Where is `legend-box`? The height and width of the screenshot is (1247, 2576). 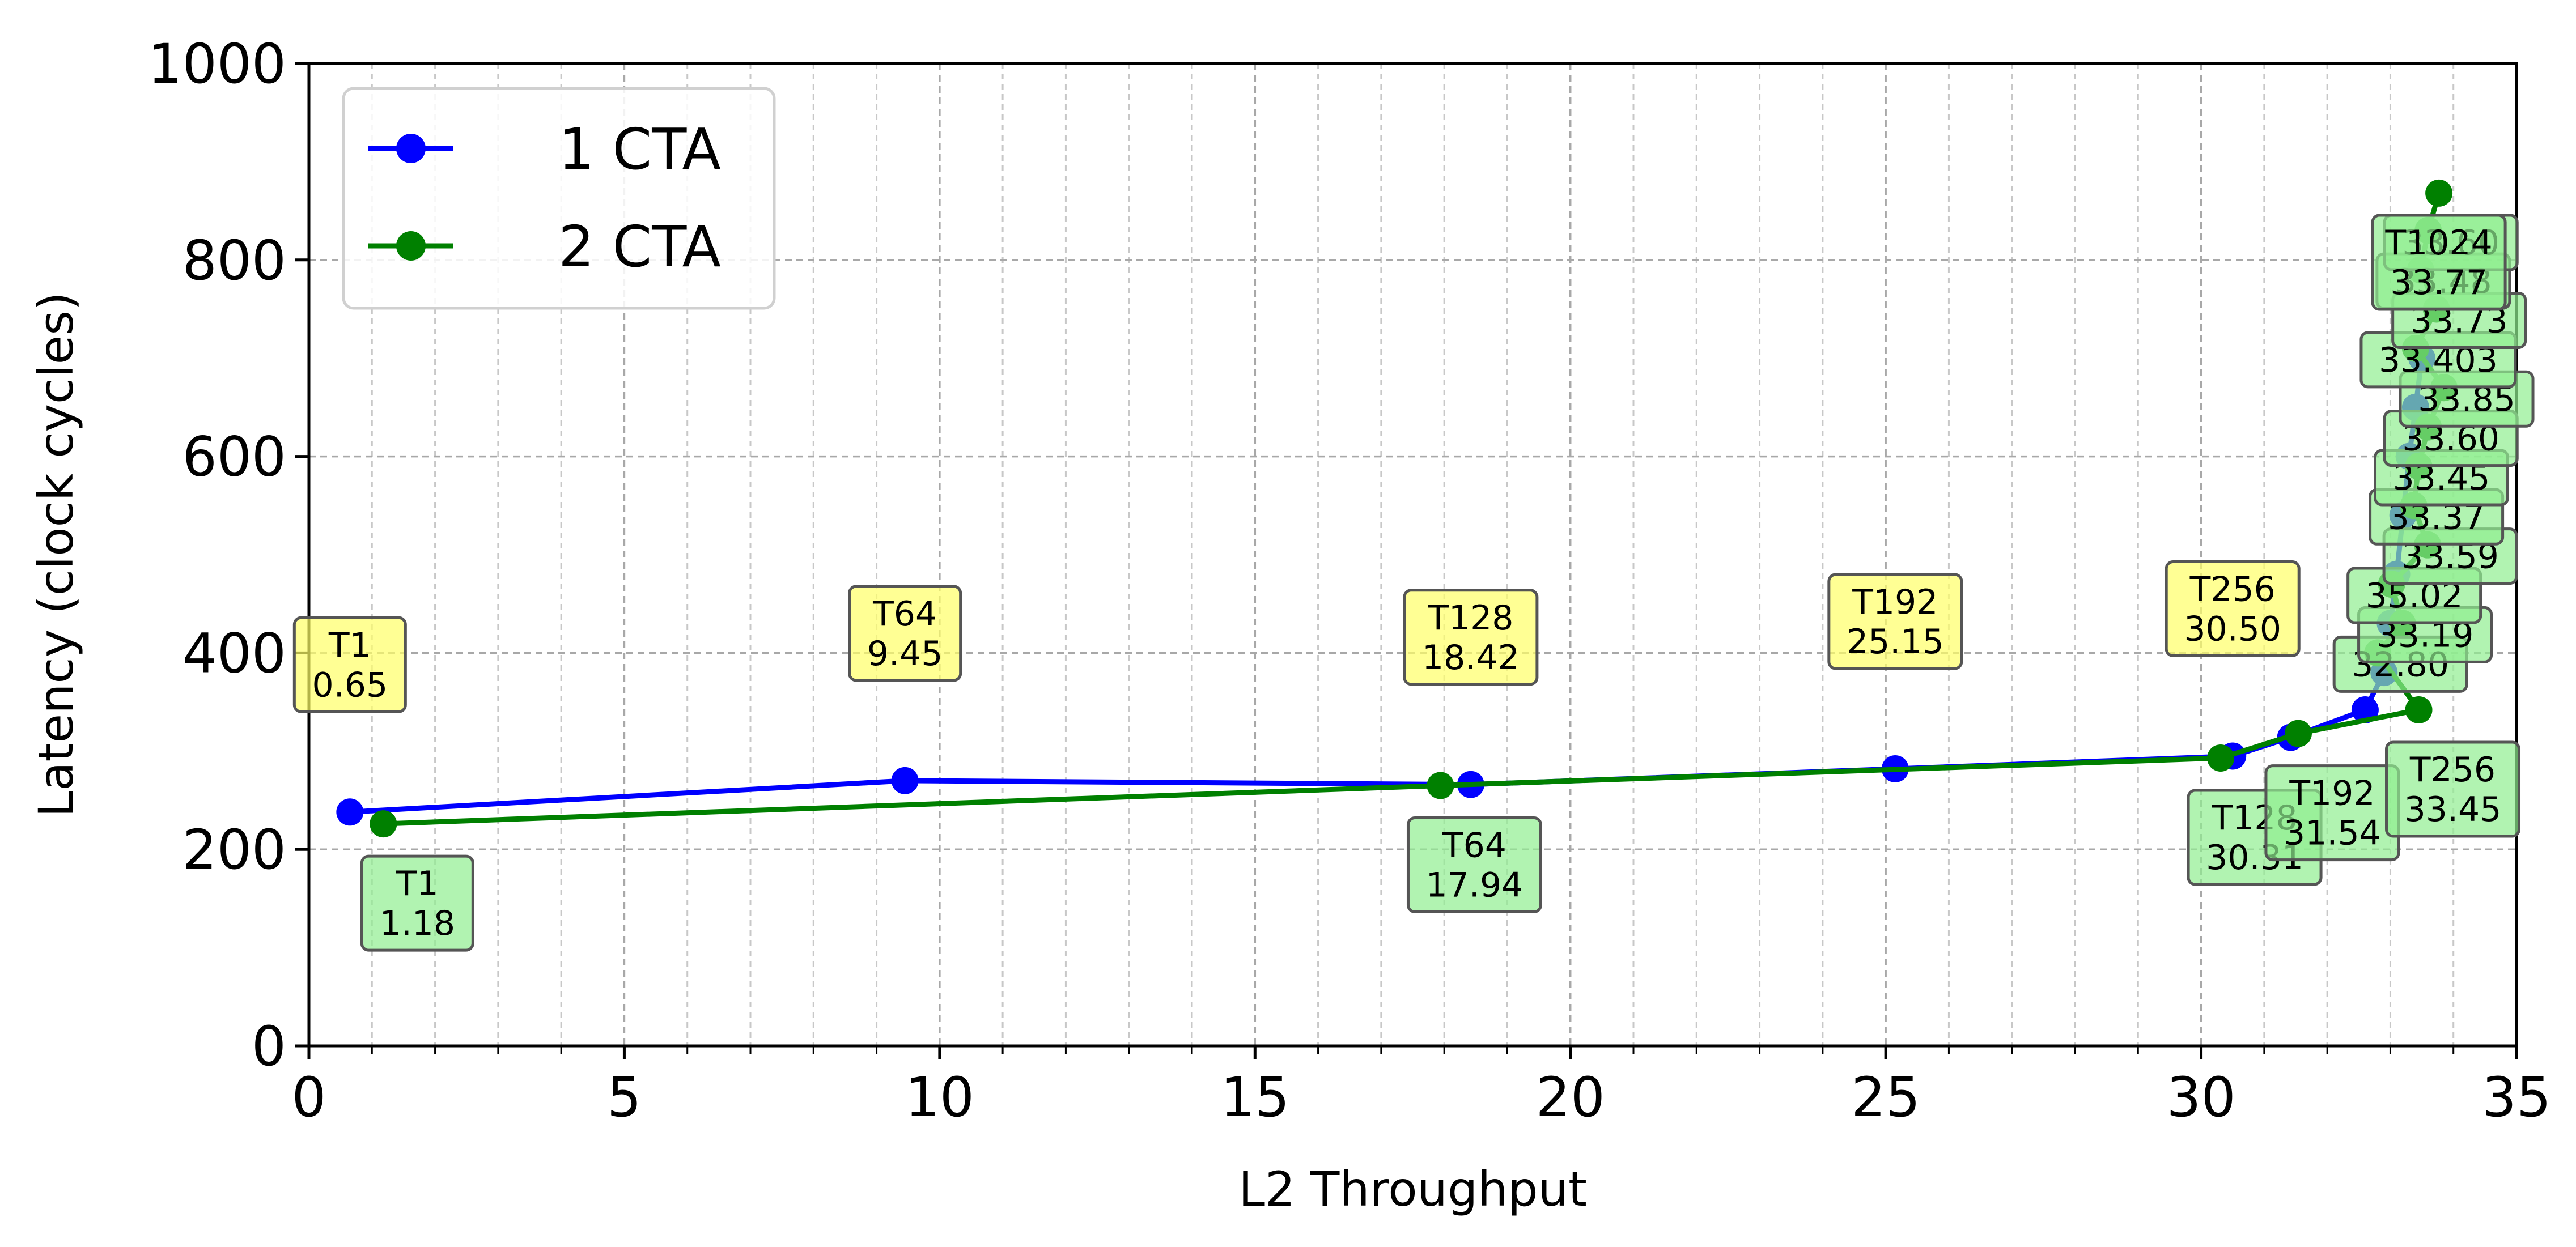 legend-box is located at coordinates (559, 198).